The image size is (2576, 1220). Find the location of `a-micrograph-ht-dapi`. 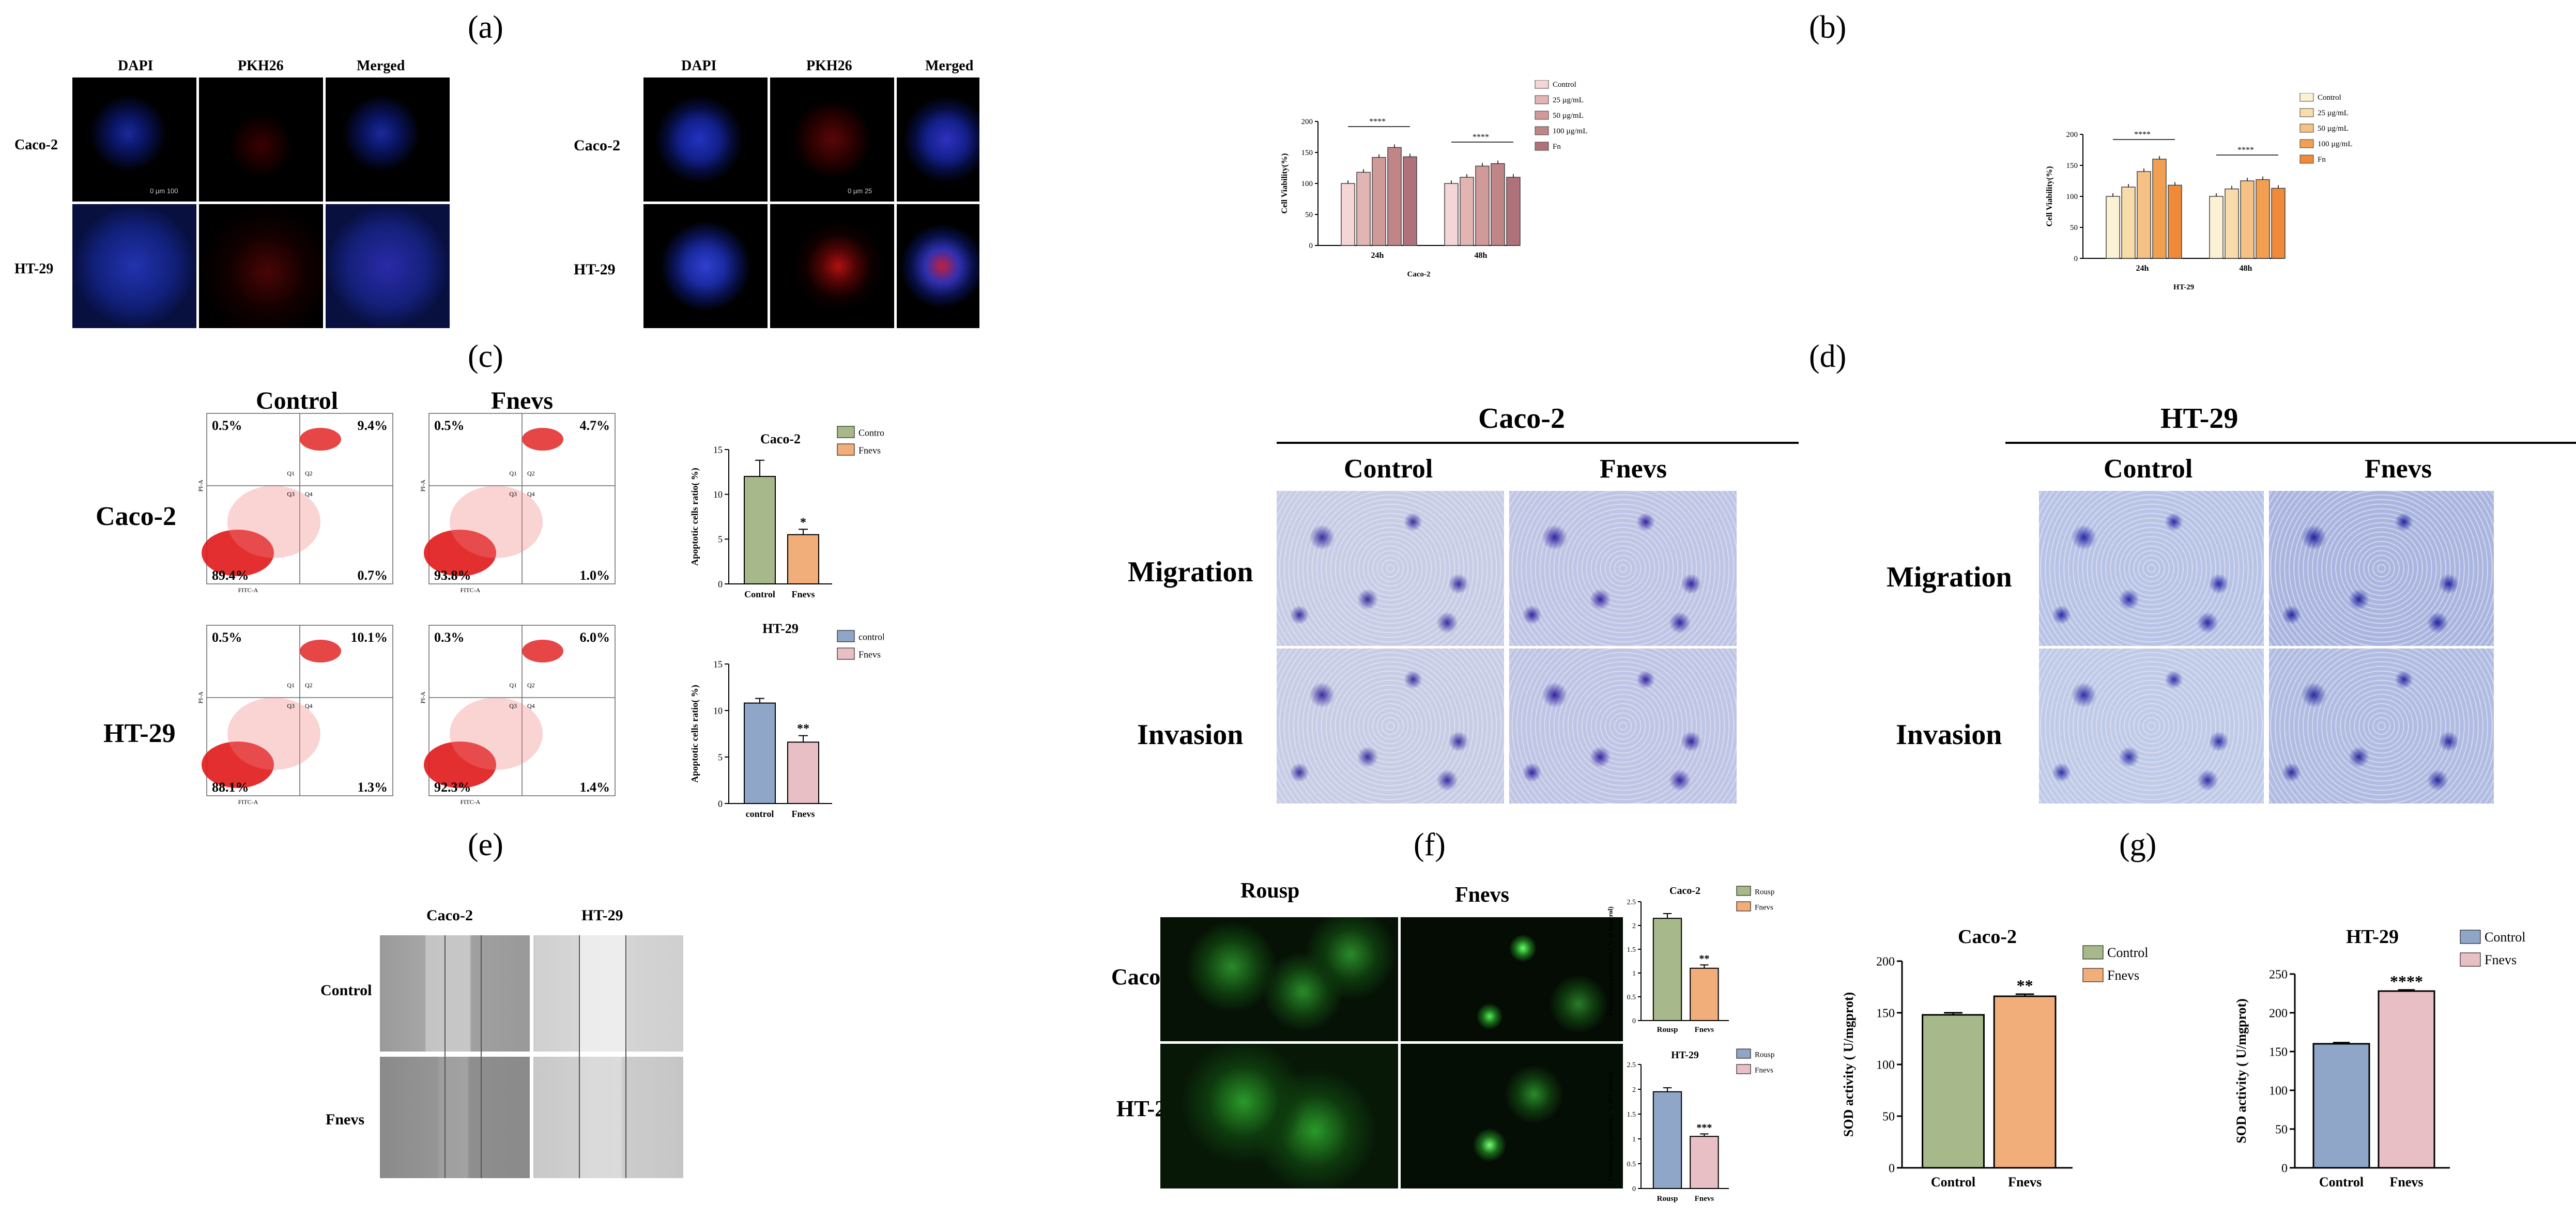

a-micrograph-ht-dapi is located at coordinates (134, 266).